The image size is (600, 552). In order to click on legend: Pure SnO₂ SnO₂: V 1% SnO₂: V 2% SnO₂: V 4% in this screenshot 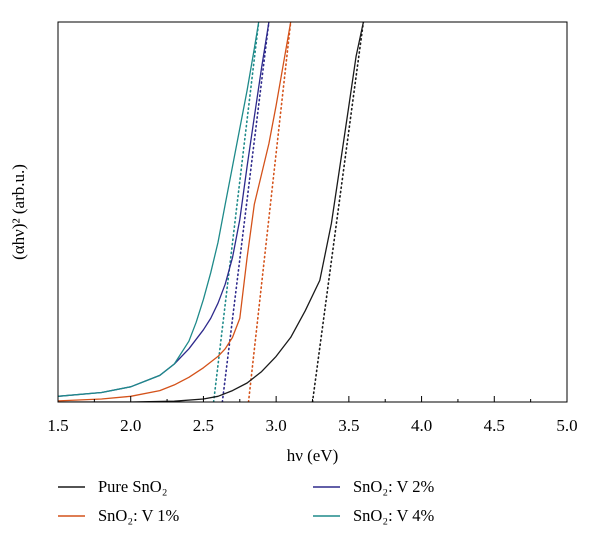, I will do `click(246, 501)`.